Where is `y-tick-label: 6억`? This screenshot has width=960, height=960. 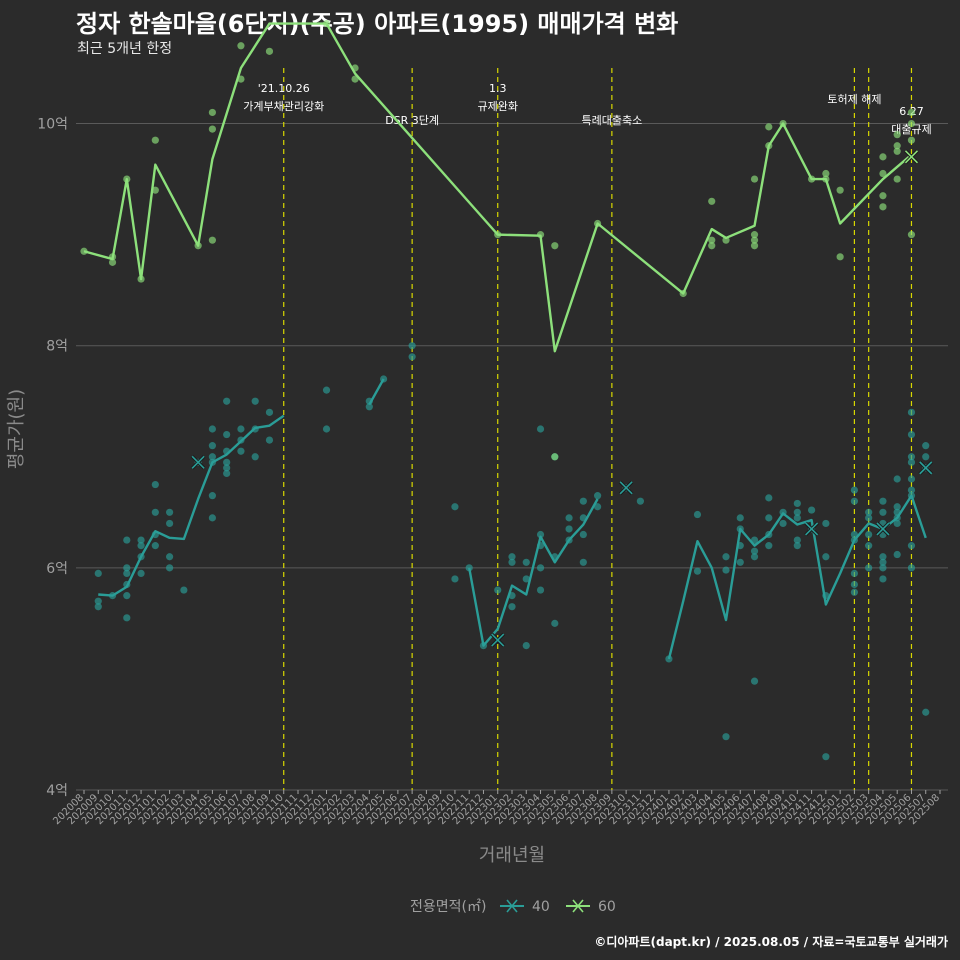 y-tick-label: 6억 is located at coordinates (57, 569).